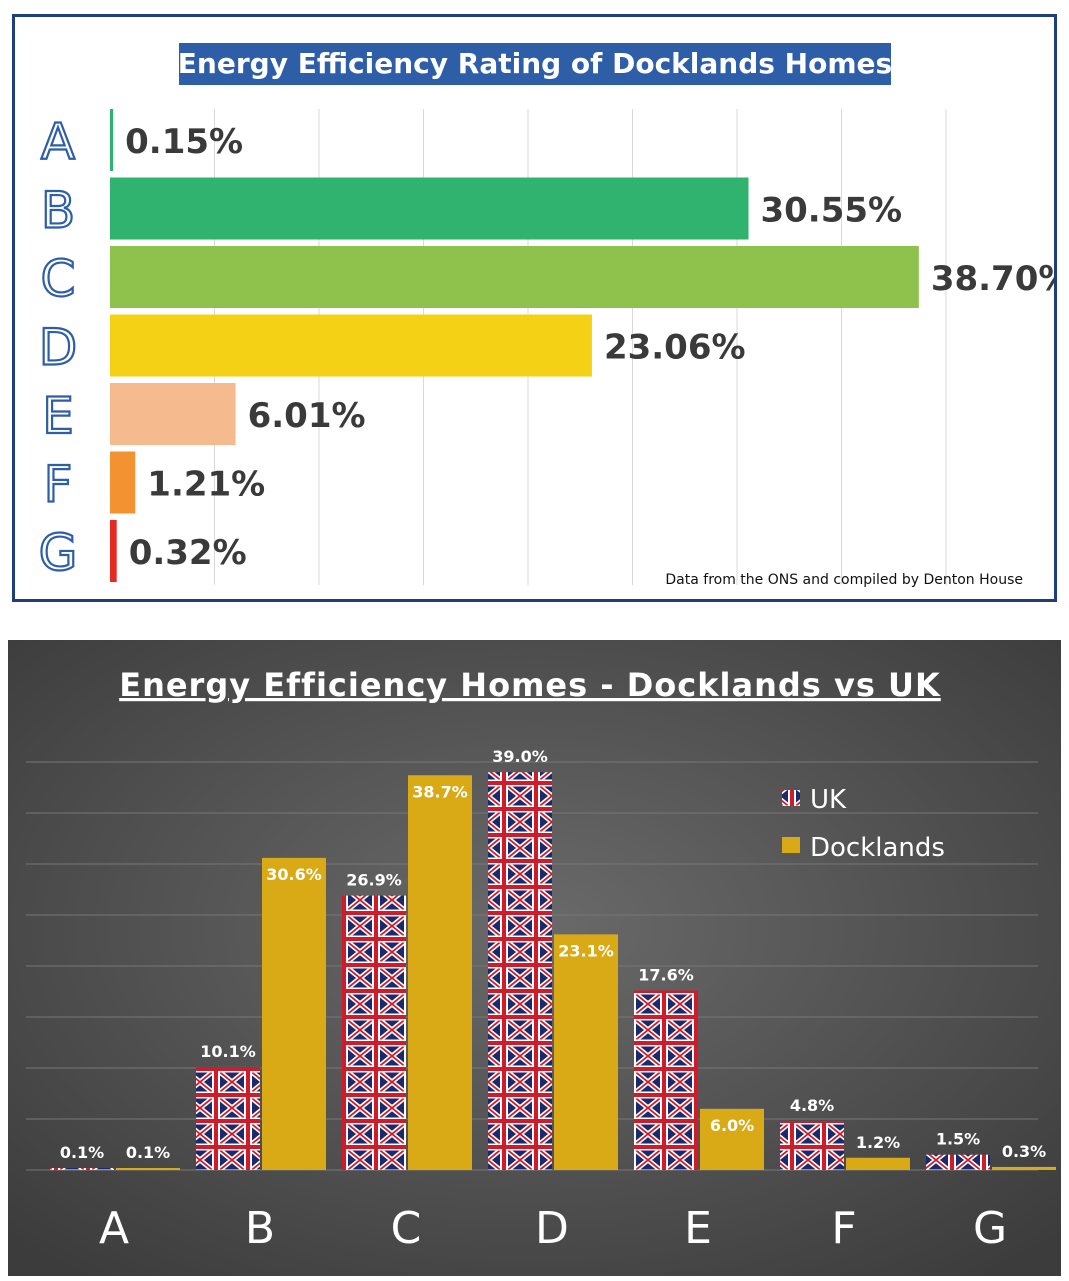 The width and height of the screenshot is (1069, 1281). What do you see at coordinates (406, 1228) in the screenshot?
I see `comparison-category-label: C` at bounding box center [406, 1228].